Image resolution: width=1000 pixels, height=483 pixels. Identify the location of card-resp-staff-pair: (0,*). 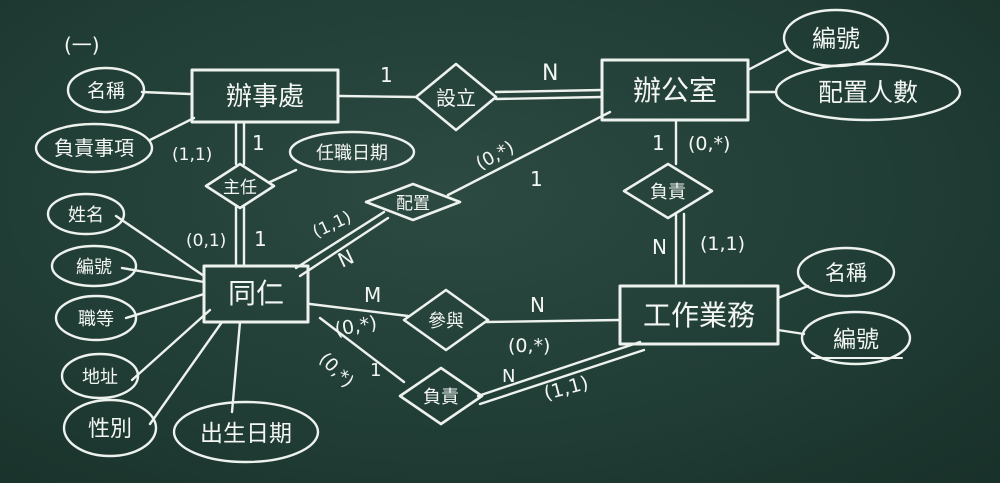
(335, 370).